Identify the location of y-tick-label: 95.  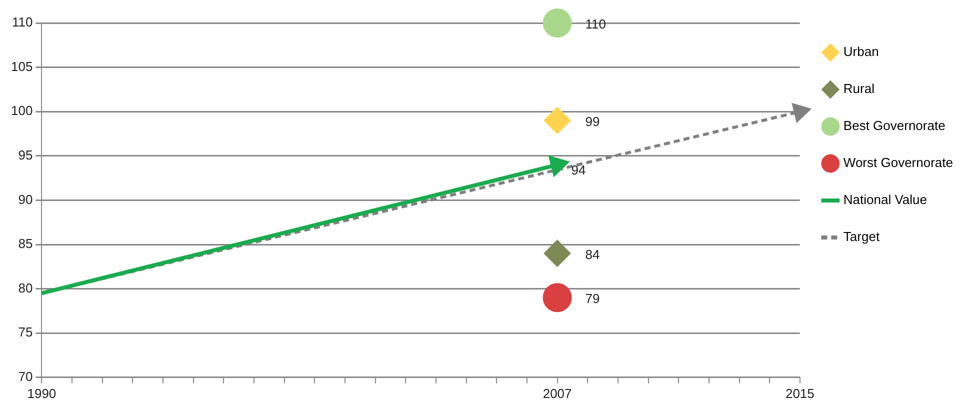
(25, 154).